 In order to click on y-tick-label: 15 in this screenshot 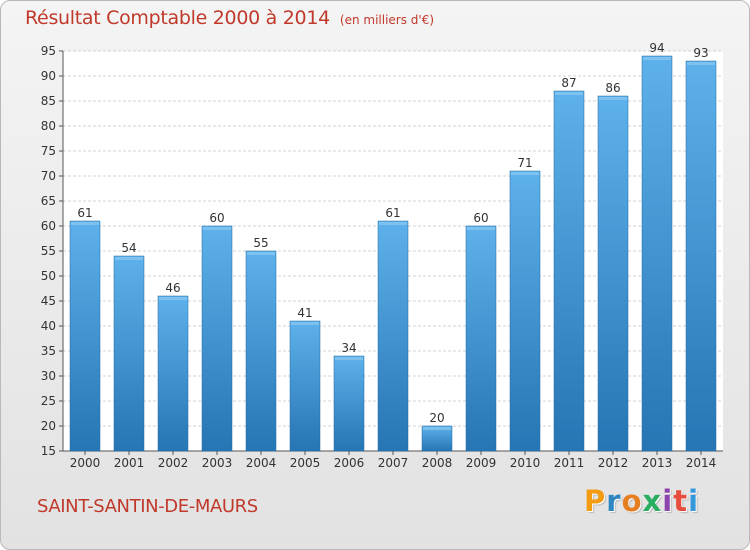, I will do `click(48, 451)`.